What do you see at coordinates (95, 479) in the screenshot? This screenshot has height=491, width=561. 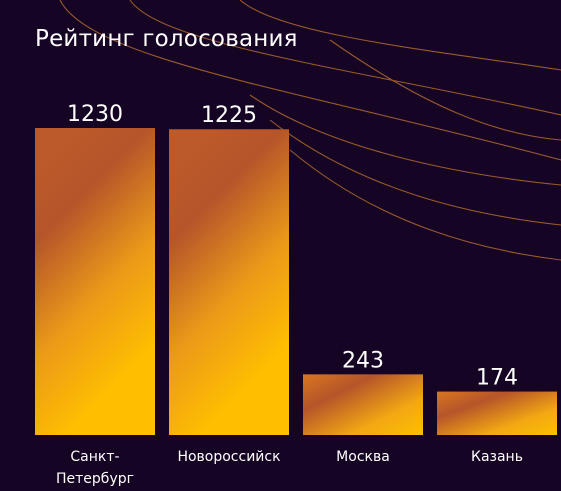 I see `category-label: Петербург` at bounding box center [95, 479].